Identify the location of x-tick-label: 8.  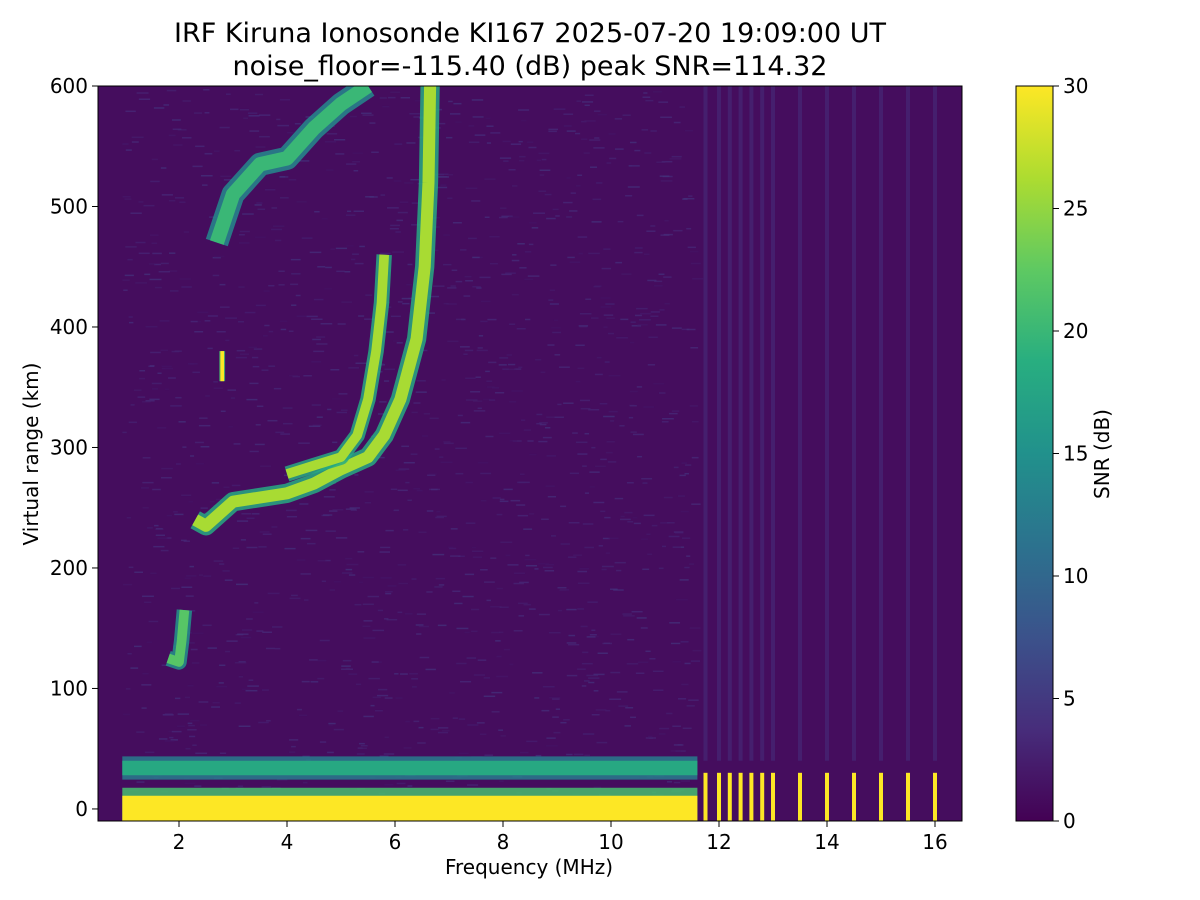
(503, 842).